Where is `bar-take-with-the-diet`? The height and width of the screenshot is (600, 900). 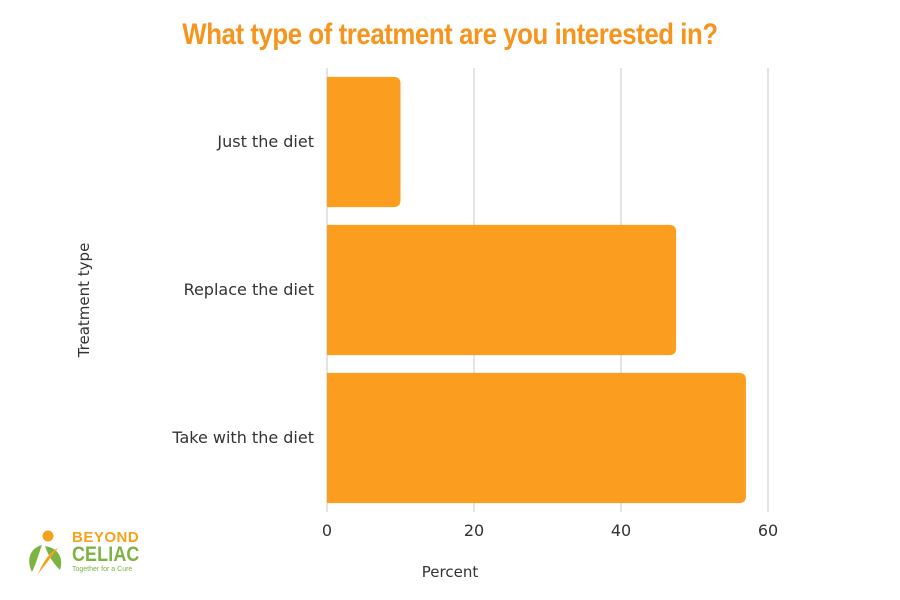
bar-take-with-the-diet is located at coordinates (536, 438).